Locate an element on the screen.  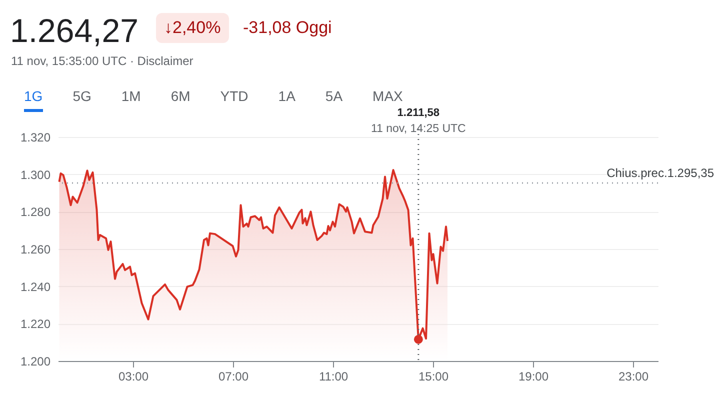
x-tick-label: 15:00 is located at coordinates (433, 377).